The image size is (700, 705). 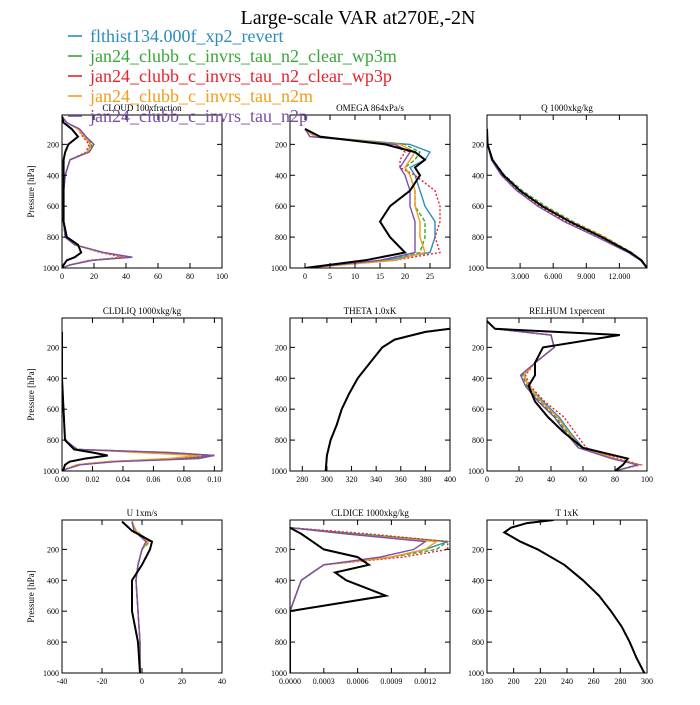 I want to click on x-tick-label: 9.000, so click(x=586, y=276).